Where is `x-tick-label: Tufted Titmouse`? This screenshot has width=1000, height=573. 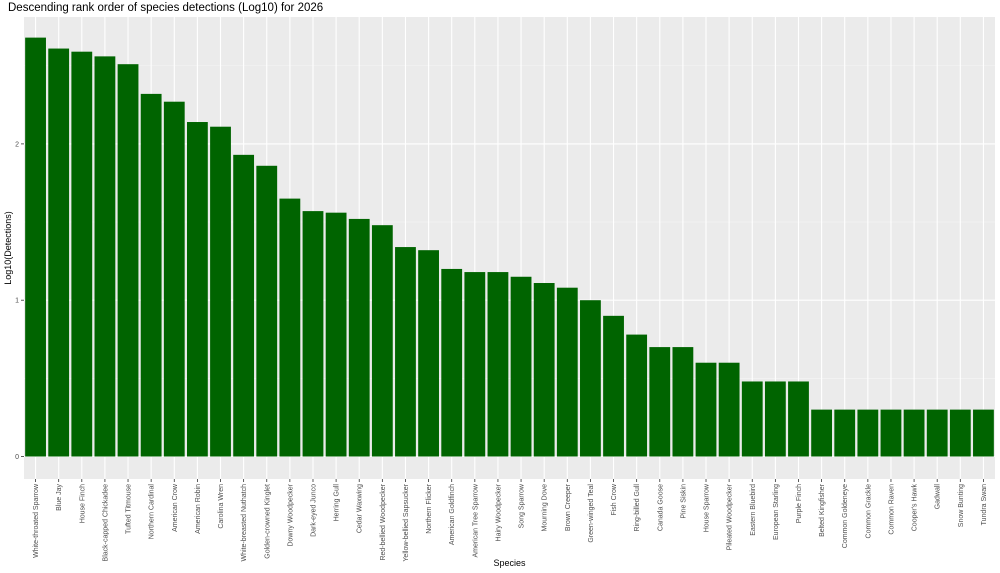
x-tick-label: Tufted Titmouse is located at coordinates (129, 509).